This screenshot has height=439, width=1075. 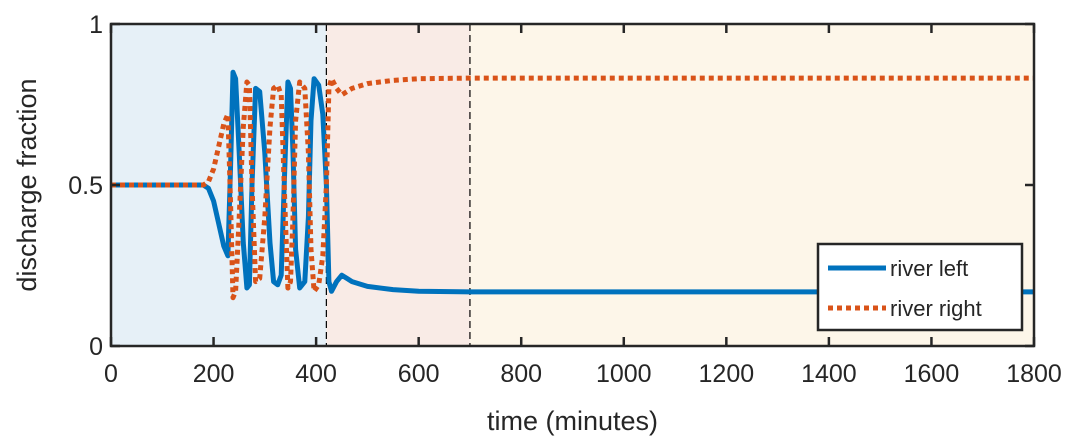 I want to click on legend-label-river-right: river right, so click(x=936, y=308).